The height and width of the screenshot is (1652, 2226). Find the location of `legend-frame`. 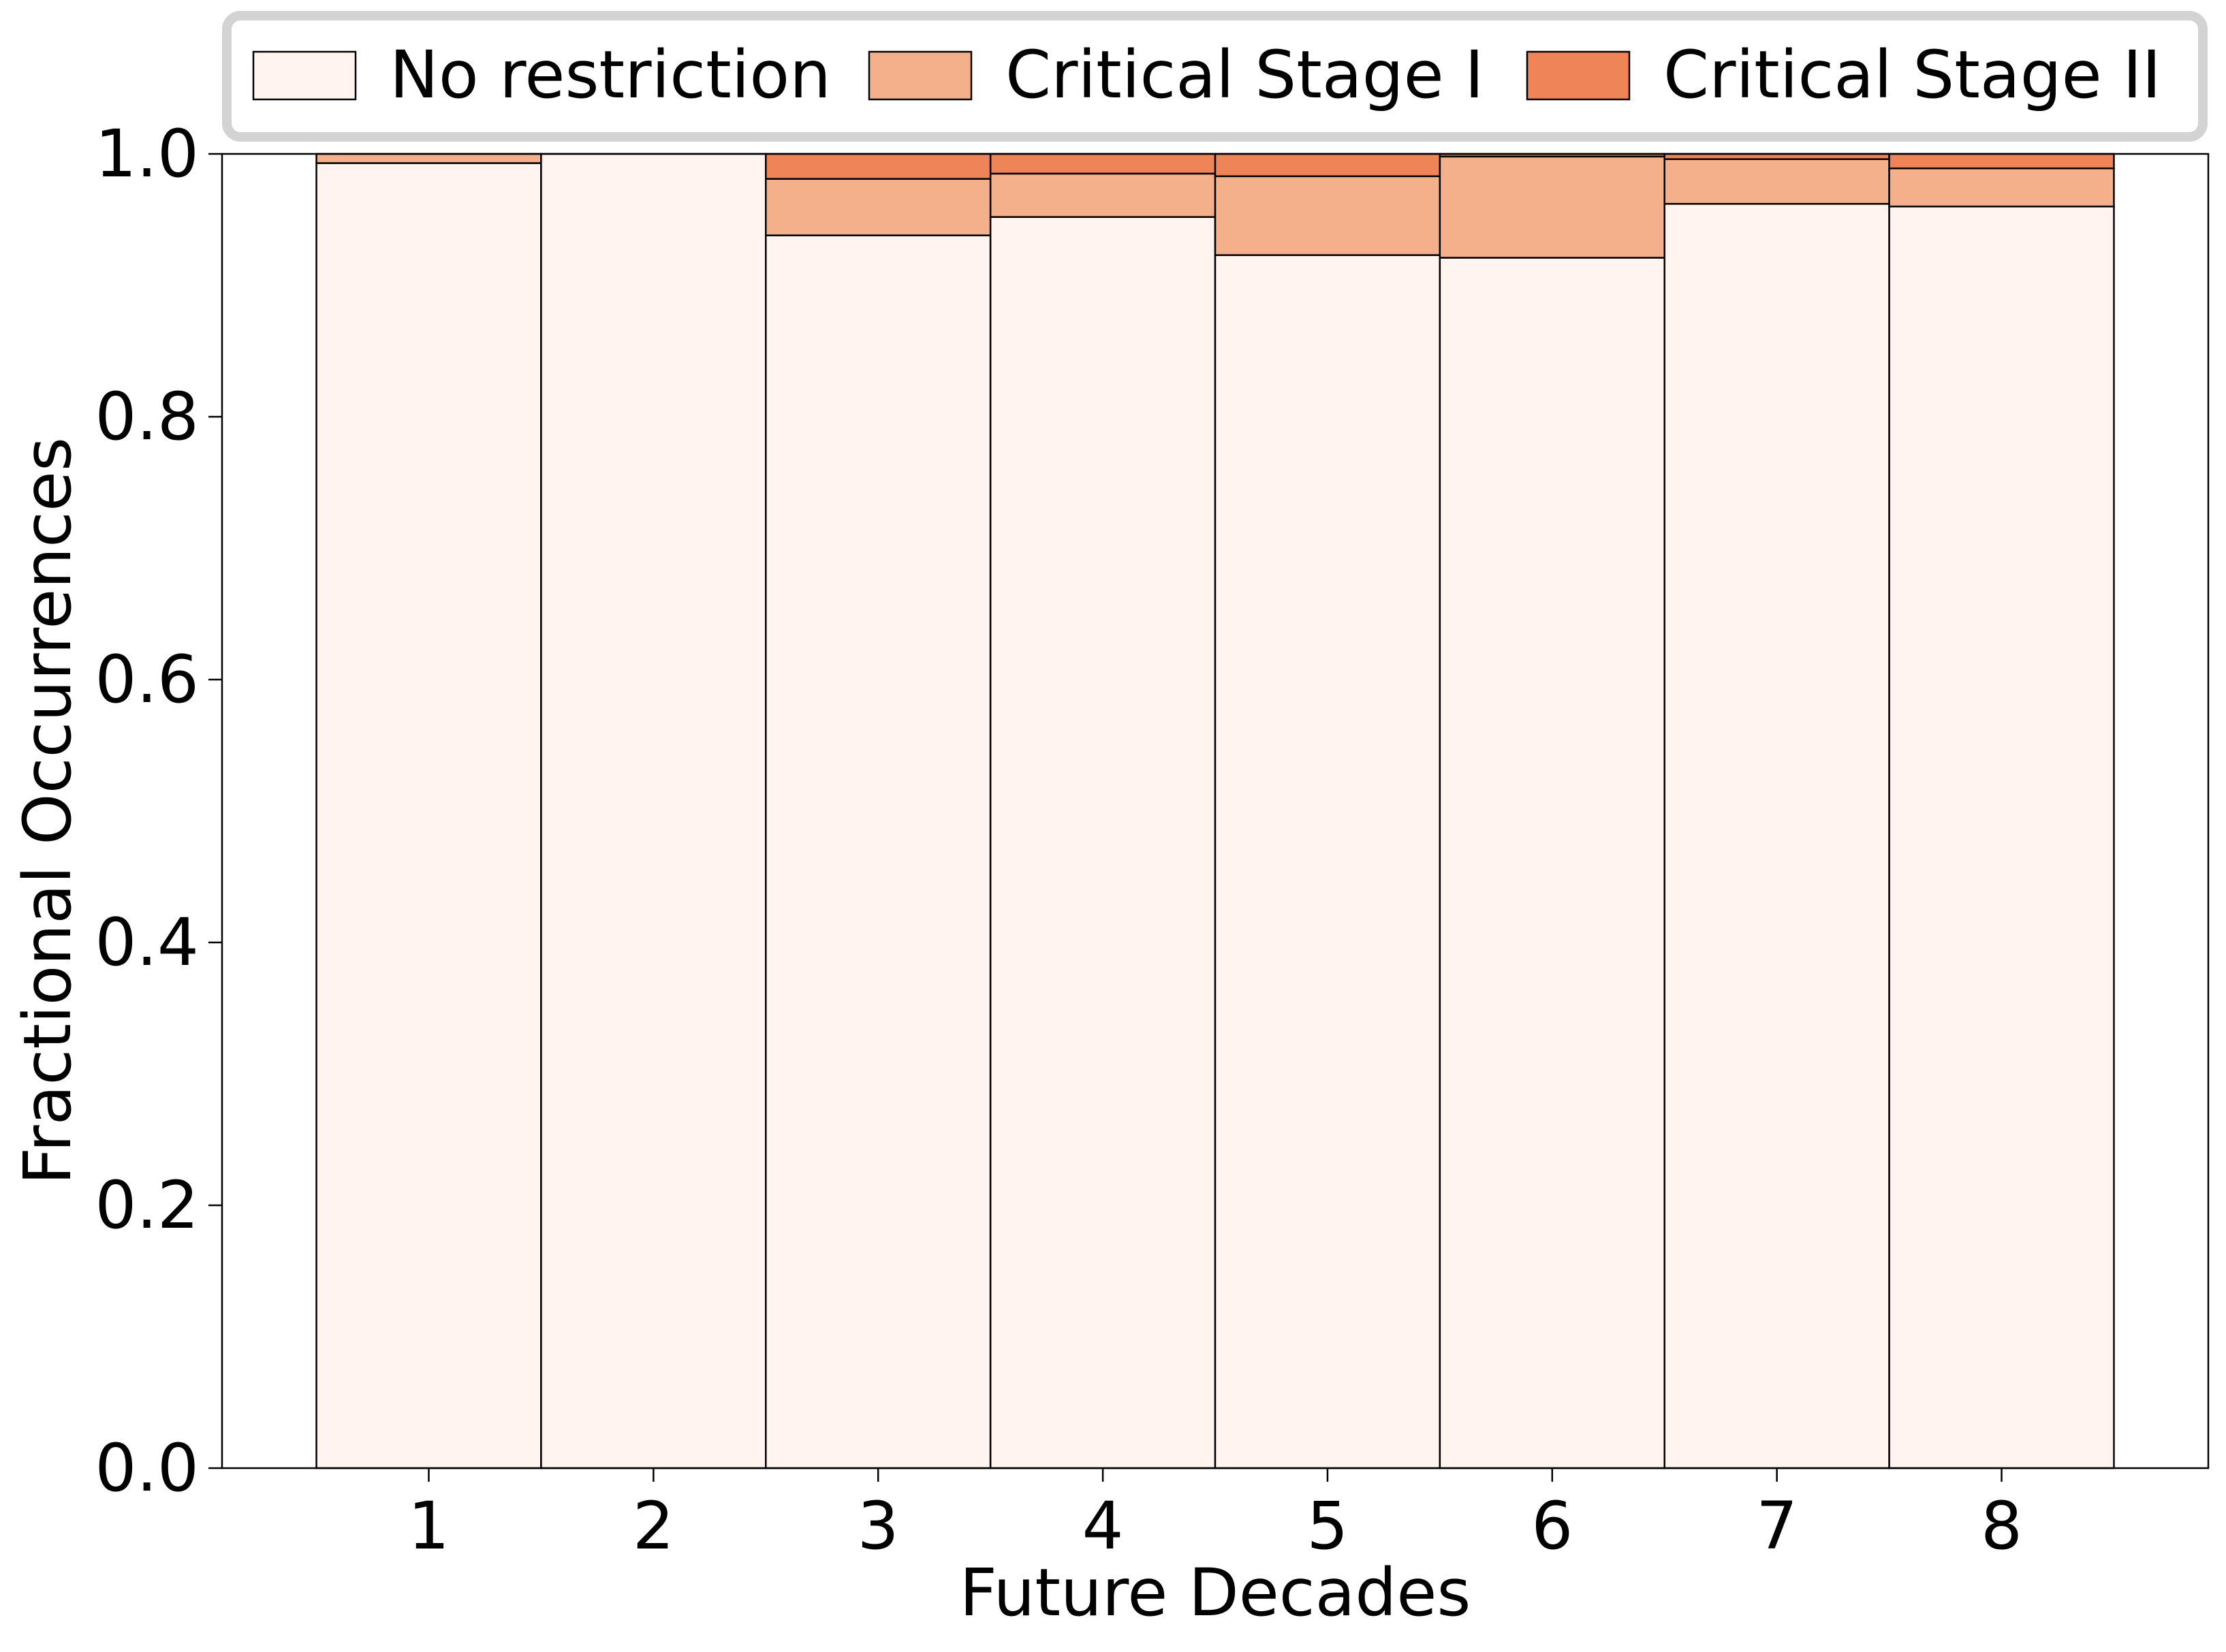

legend-frame is located at coordinates (1215, 76).